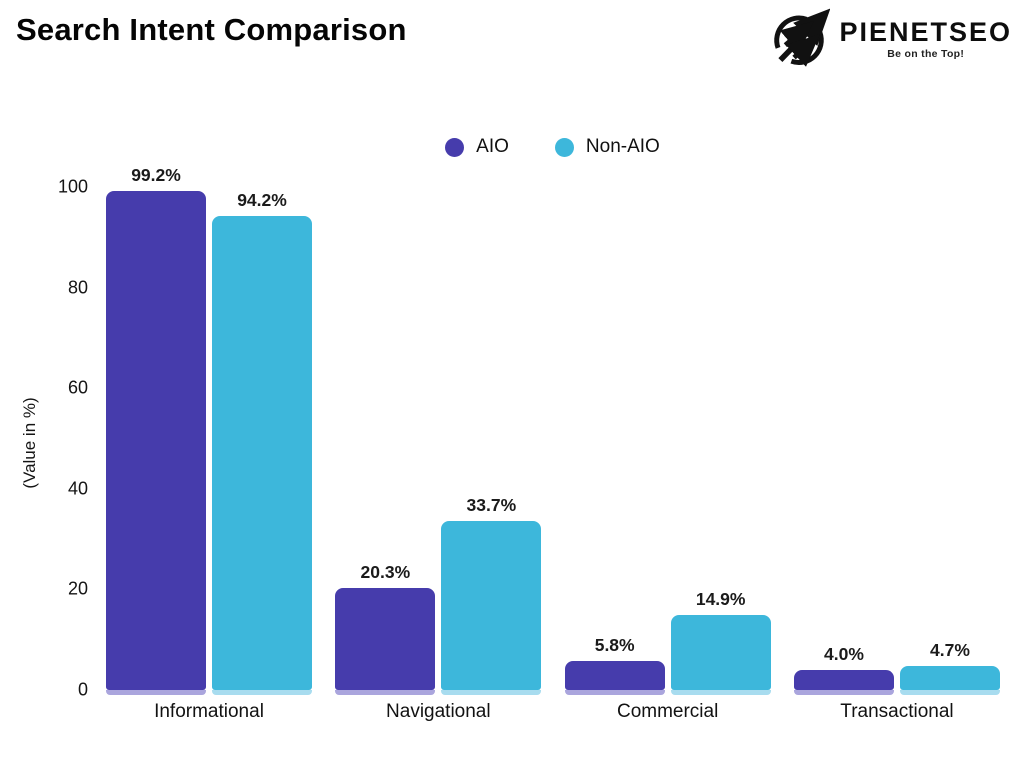  I want to click on bar-aio-informational: 99.2%, so click(156, 430).